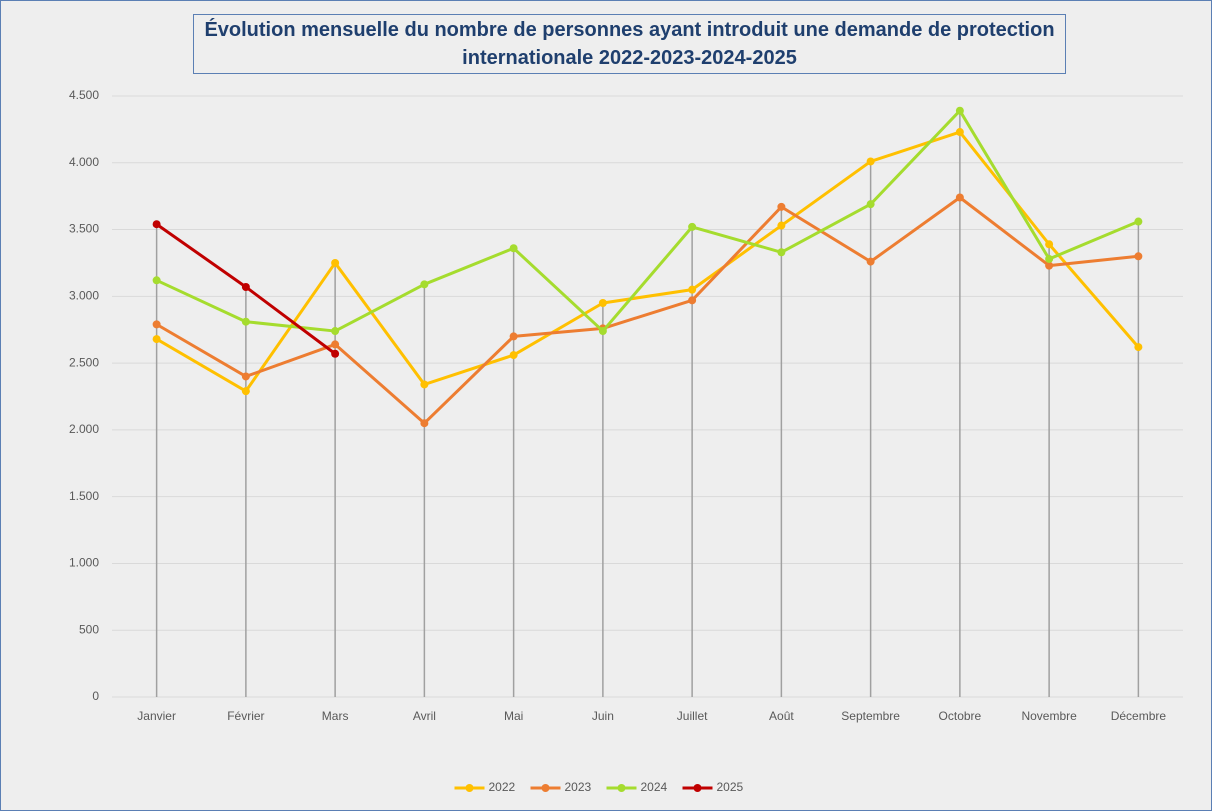  I want to click on x-tick-label: Mars, so click(335, 716).